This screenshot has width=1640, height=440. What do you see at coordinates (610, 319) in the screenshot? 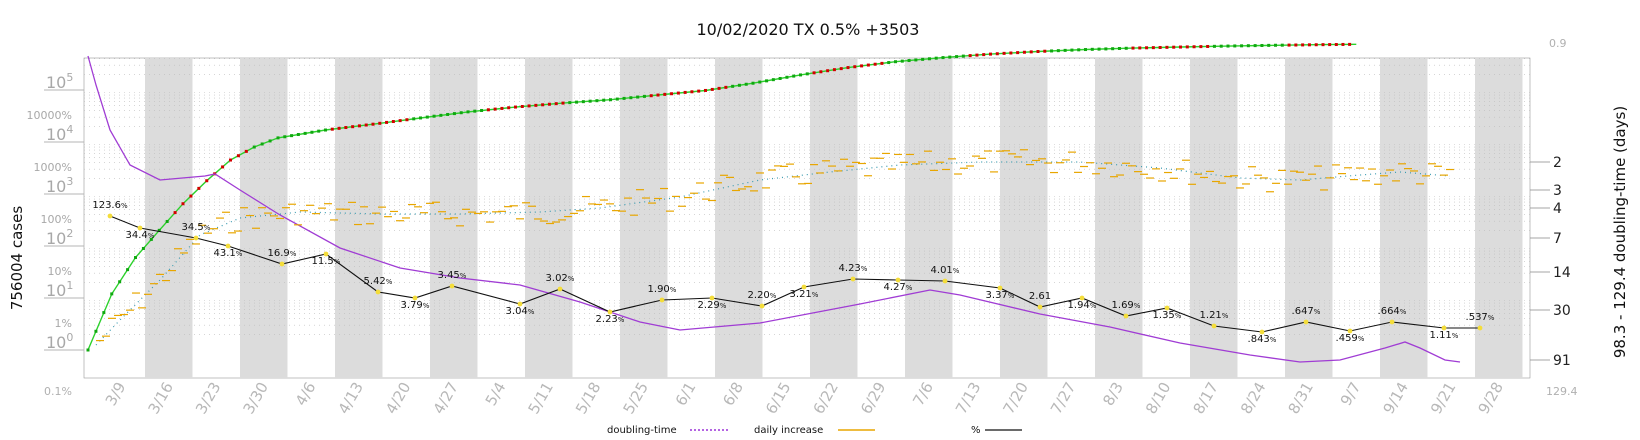
I see `pct-label: 2.23%` at bounding box center [610, 319].